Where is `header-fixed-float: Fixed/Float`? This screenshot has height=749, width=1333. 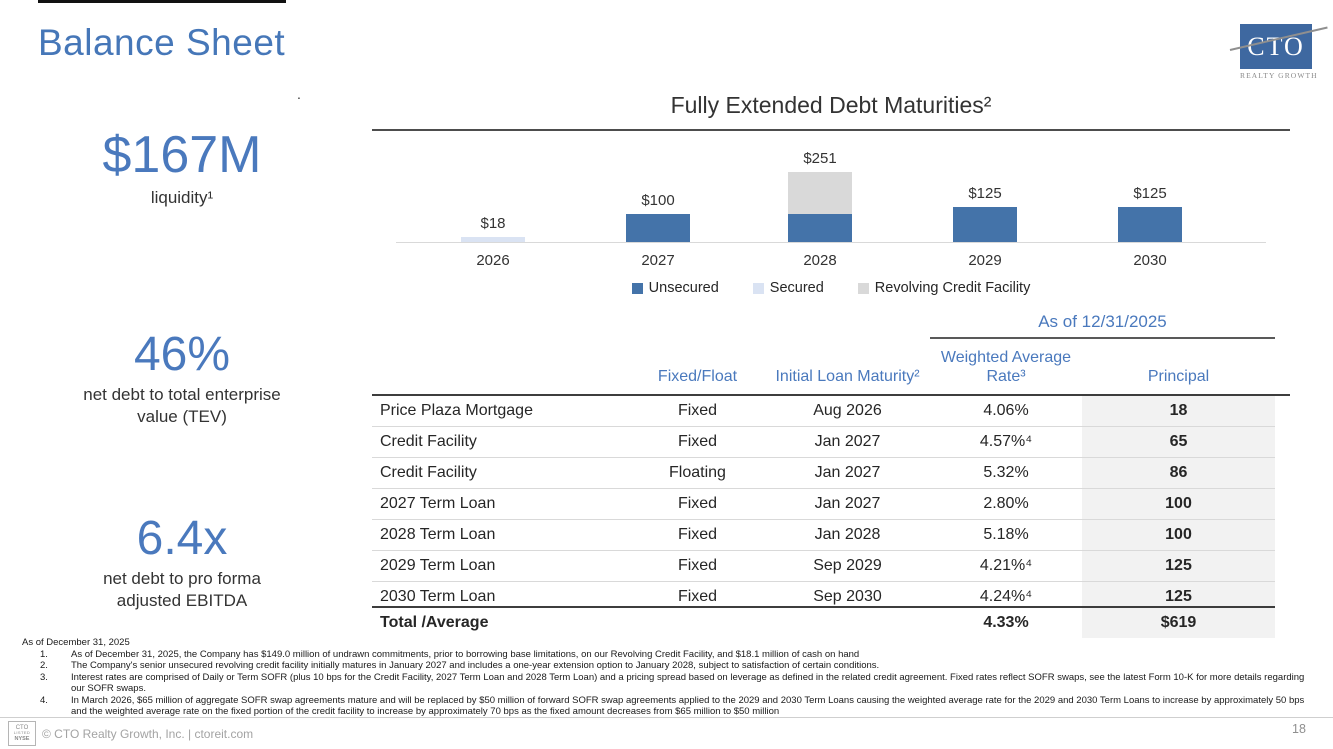 header-fixed-float: Fixed/Float is located at coordinates (697, 377).